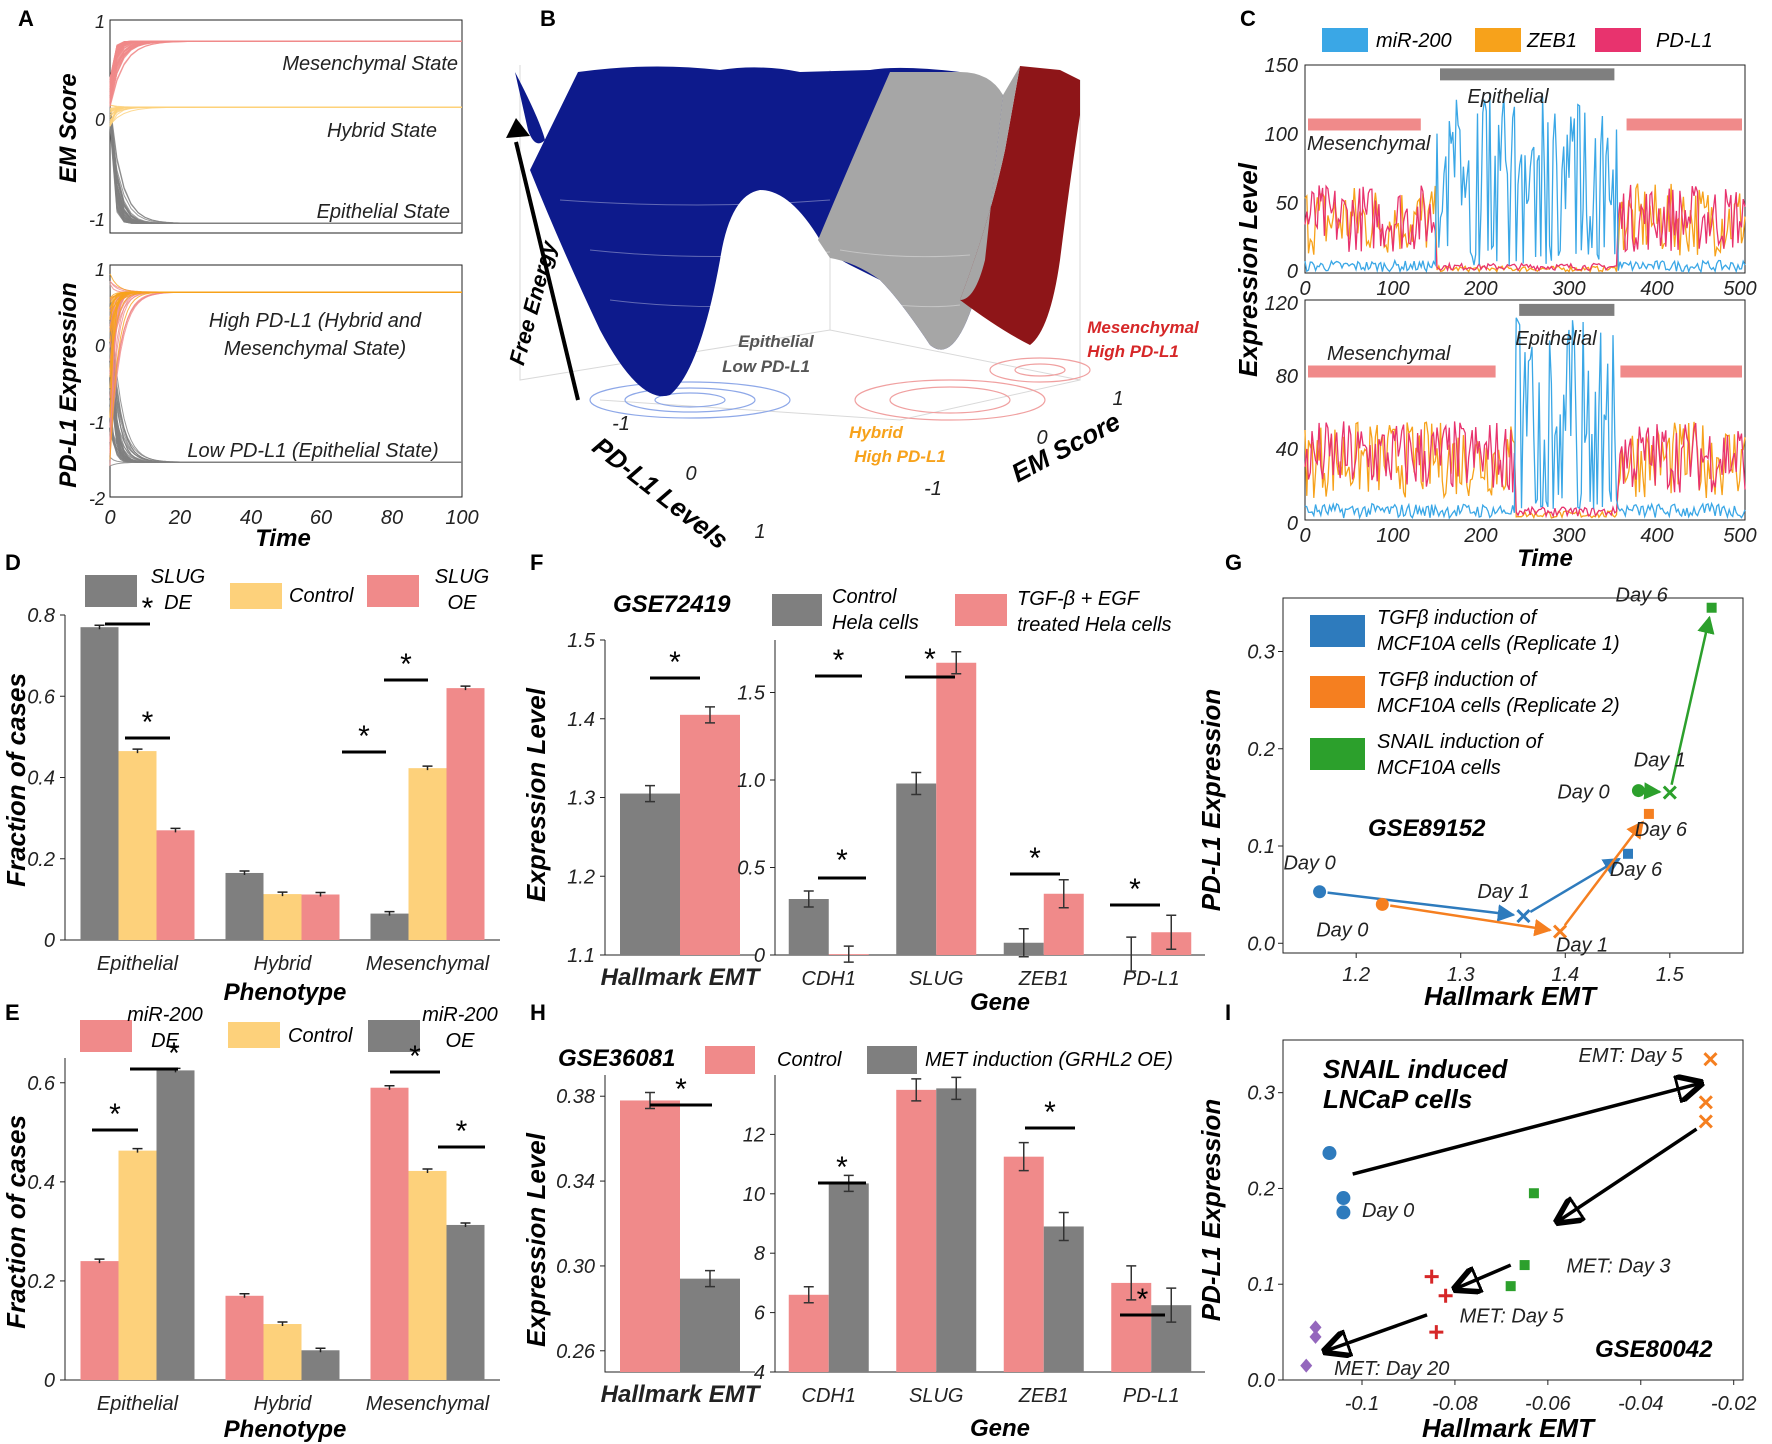 The image size is (1772, 1444). What do you see at coordinates (809, 1060) in the screenshot?
I see `h-legend-text: Control` at bounding box center [809, 1060].